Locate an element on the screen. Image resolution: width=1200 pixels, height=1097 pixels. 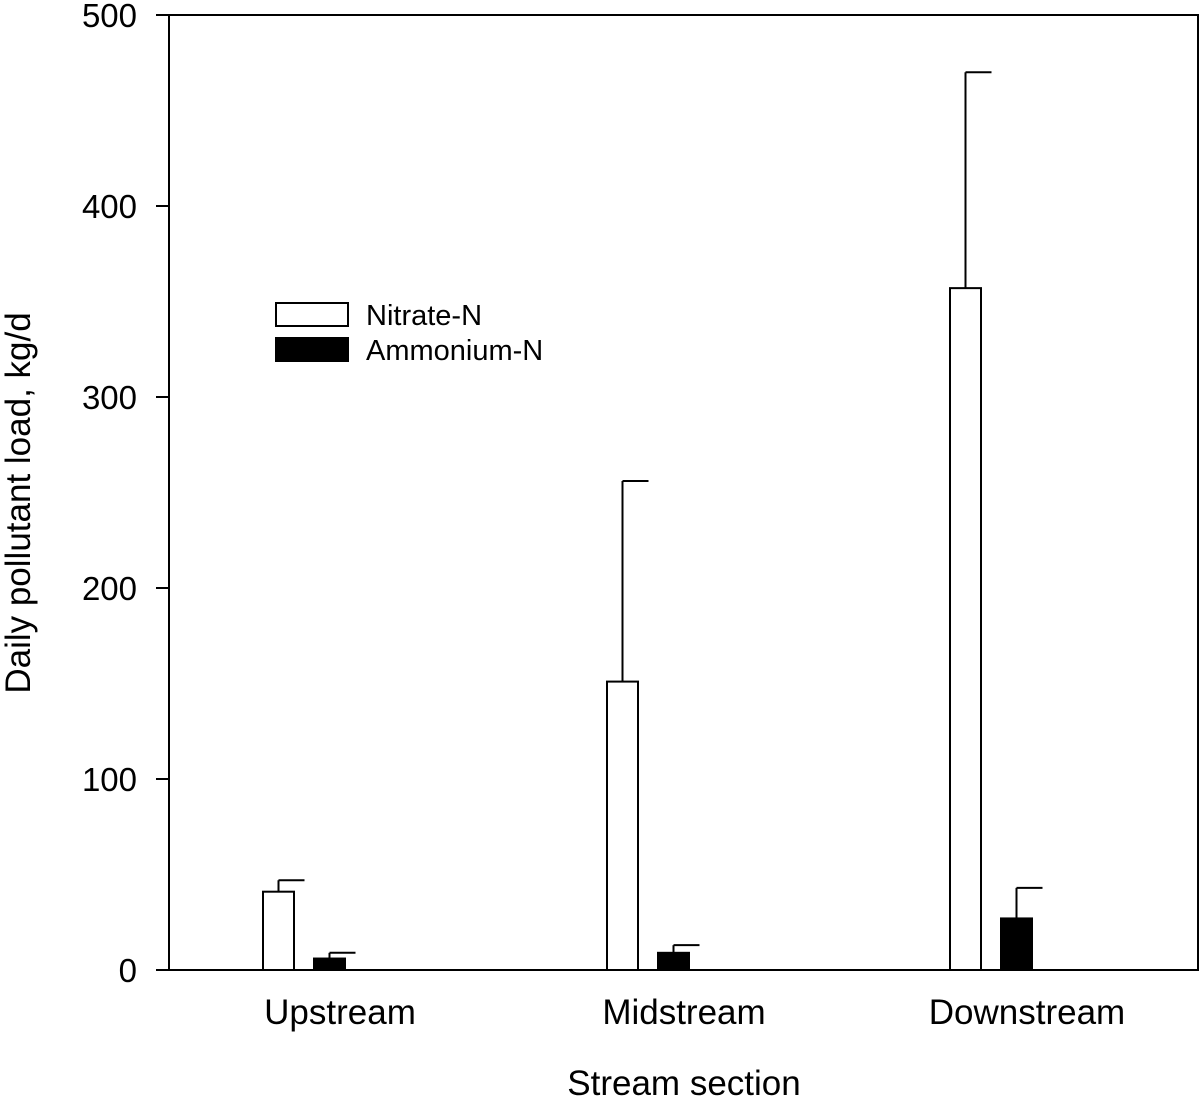
y-tick-label: 0 is located at coordinates (128, 970).